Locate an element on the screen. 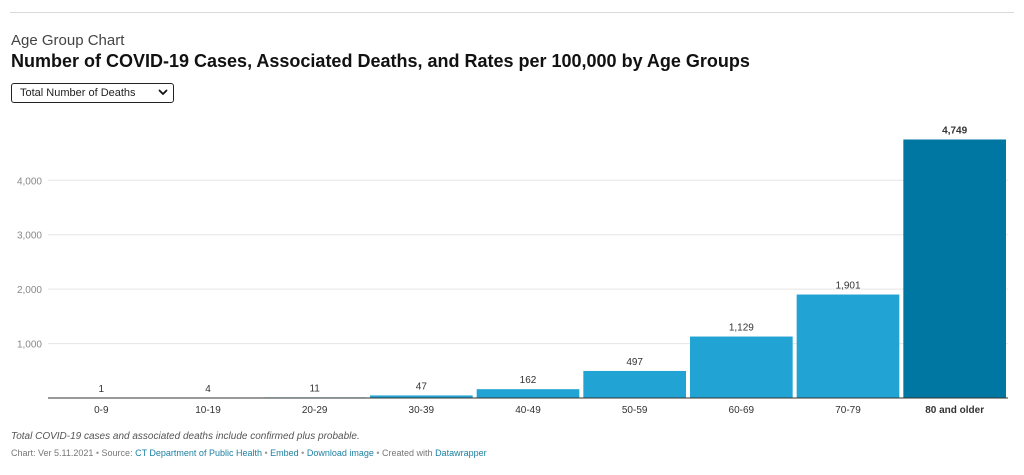  source-link: CT Department of Public Health is located at coordinates (198, 453).